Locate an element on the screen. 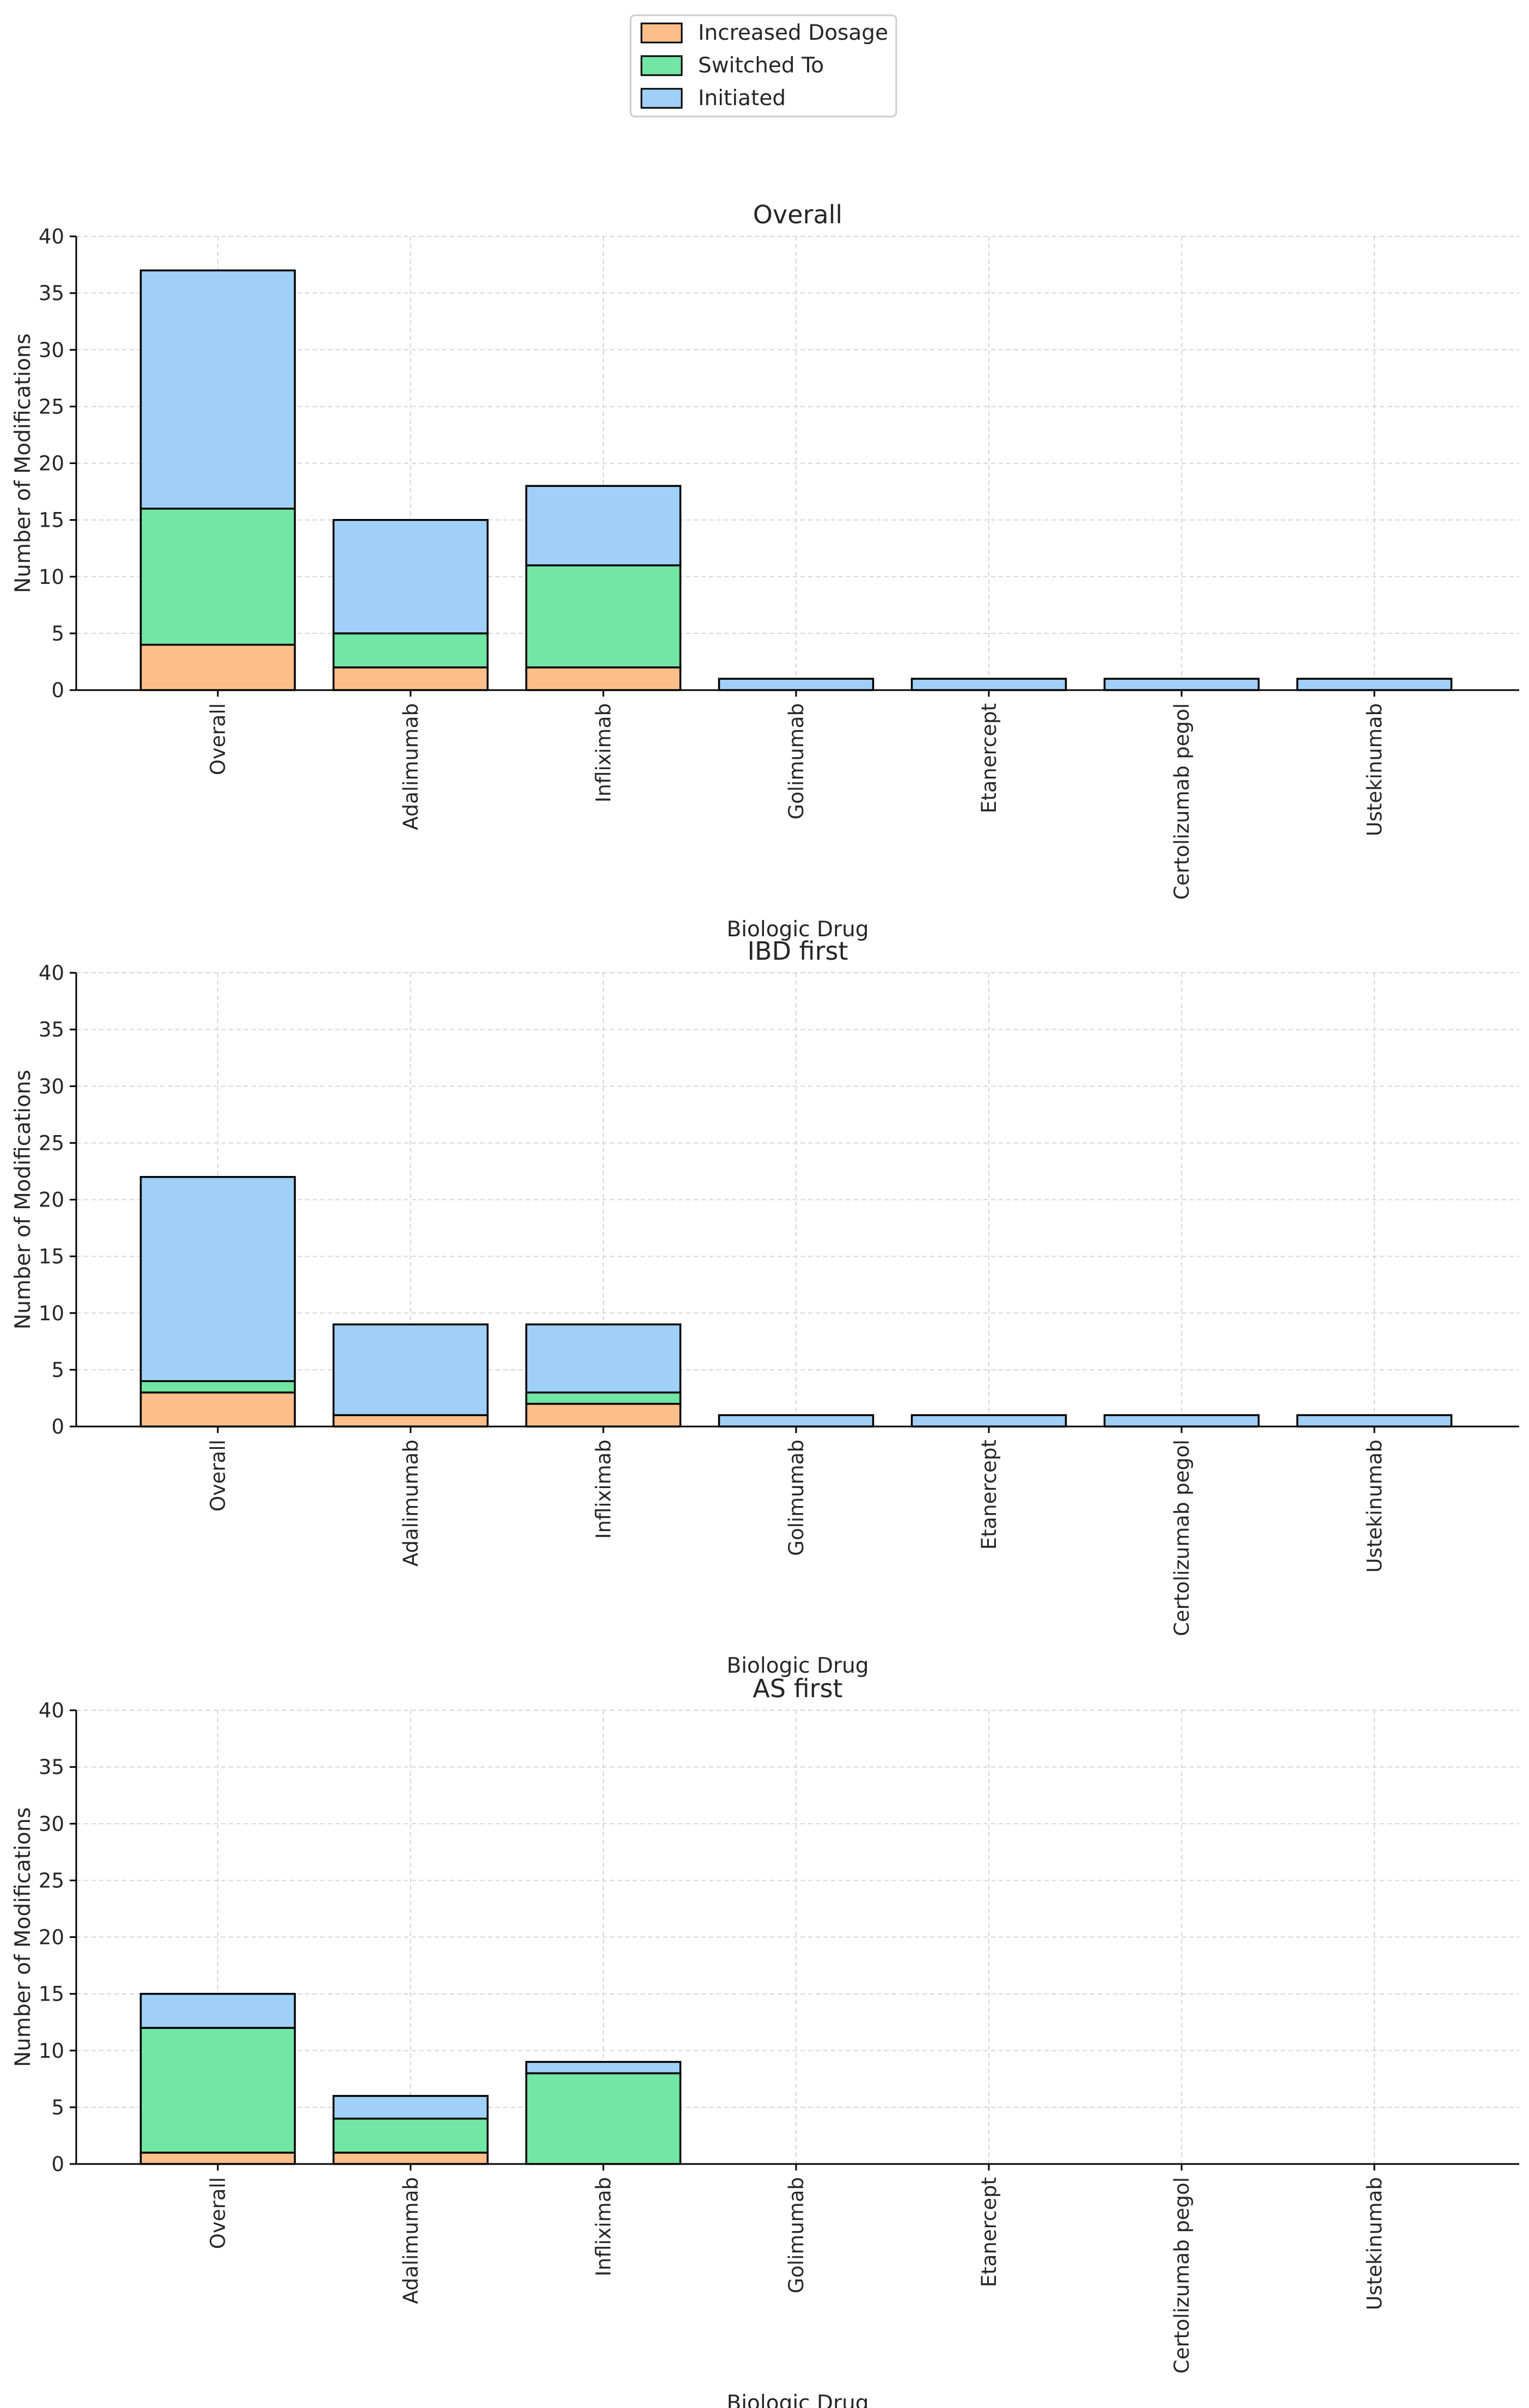 The width and height of the screenshot is (1529, 2408). panel-title: Overall is located at coordinates (798, 214).